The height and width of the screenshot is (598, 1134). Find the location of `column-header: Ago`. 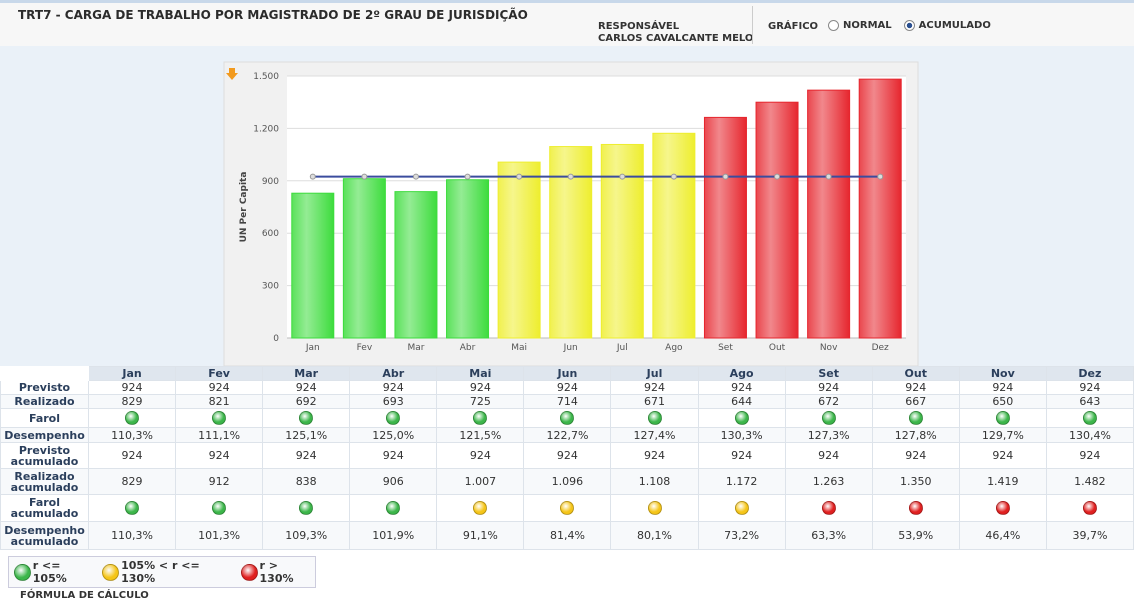

column-header: Ago is located at coordinates (741, 373).